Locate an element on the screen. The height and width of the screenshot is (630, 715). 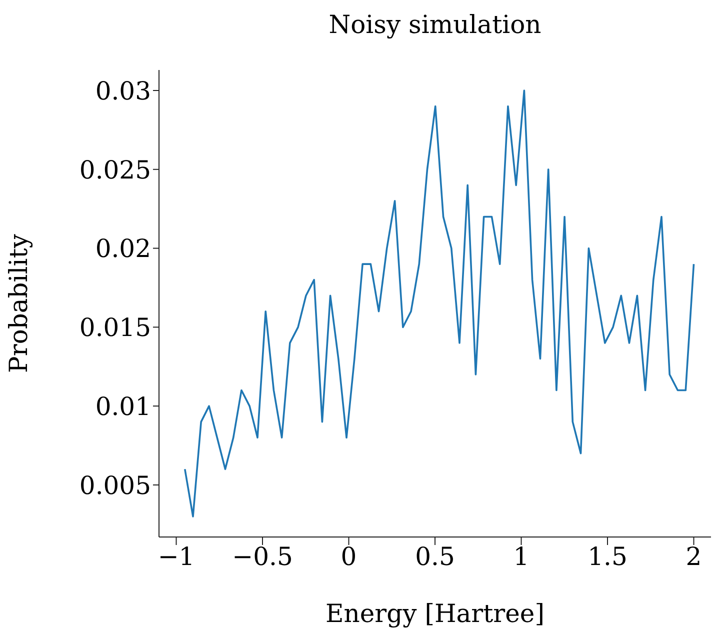
x-tick-label: 1.5 is located at coordinates (608, 556).